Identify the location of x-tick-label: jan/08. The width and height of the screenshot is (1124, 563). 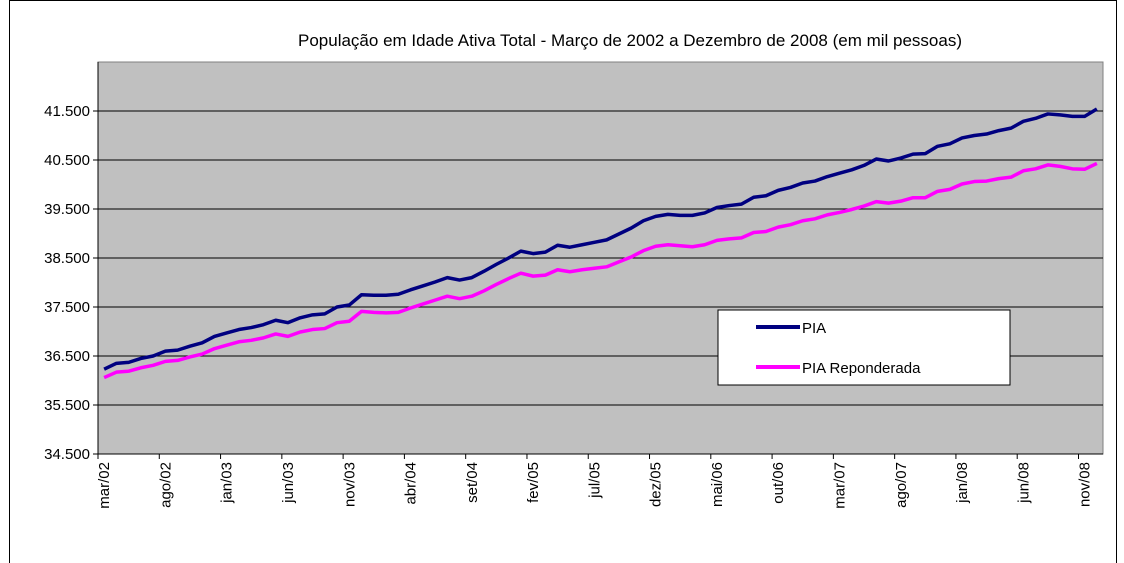
(962, 483).